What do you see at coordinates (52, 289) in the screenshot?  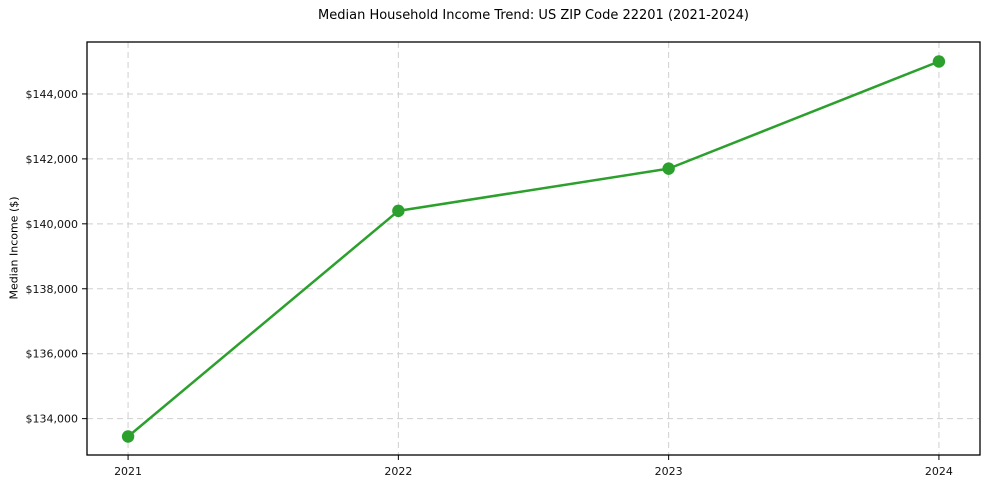 I see `y-tick-label: $138,000` at bounding box center [52, 289].